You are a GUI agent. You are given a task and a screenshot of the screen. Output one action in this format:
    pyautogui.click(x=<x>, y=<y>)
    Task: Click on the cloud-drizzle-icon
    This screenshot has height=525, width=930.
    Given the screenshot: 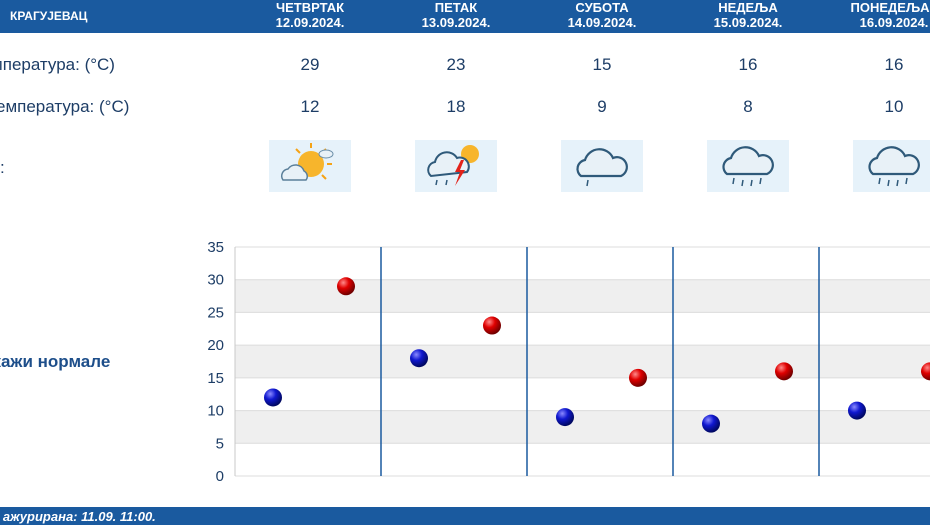 What is the action you would take?
    pyautogui.click(x=602, y=166)
    